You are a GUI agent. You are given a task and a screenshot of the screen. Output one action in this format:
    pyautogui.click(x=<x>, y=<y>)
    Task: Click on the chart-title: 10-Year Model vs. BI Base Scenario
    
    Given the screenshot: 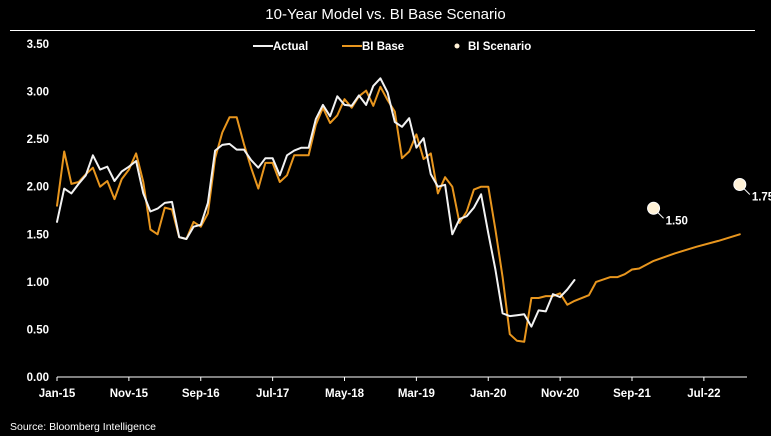 What is the action you would take?
    pyautogui.click(x=385, y=14)
    